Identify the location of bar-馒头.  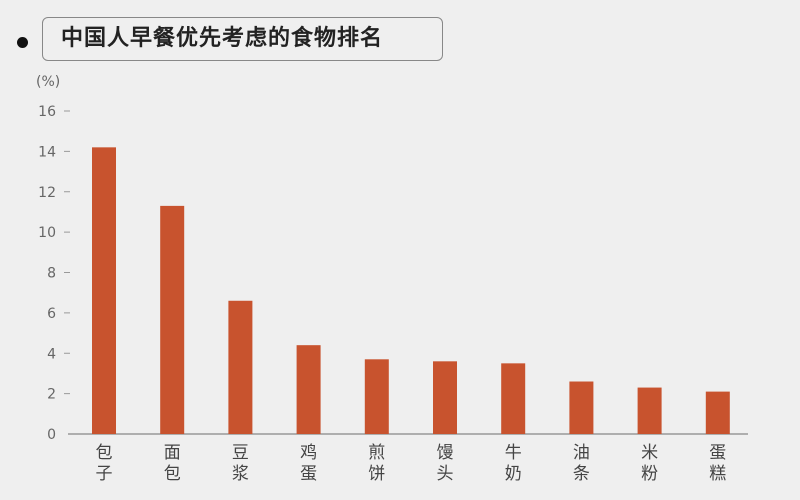
(445, 397).